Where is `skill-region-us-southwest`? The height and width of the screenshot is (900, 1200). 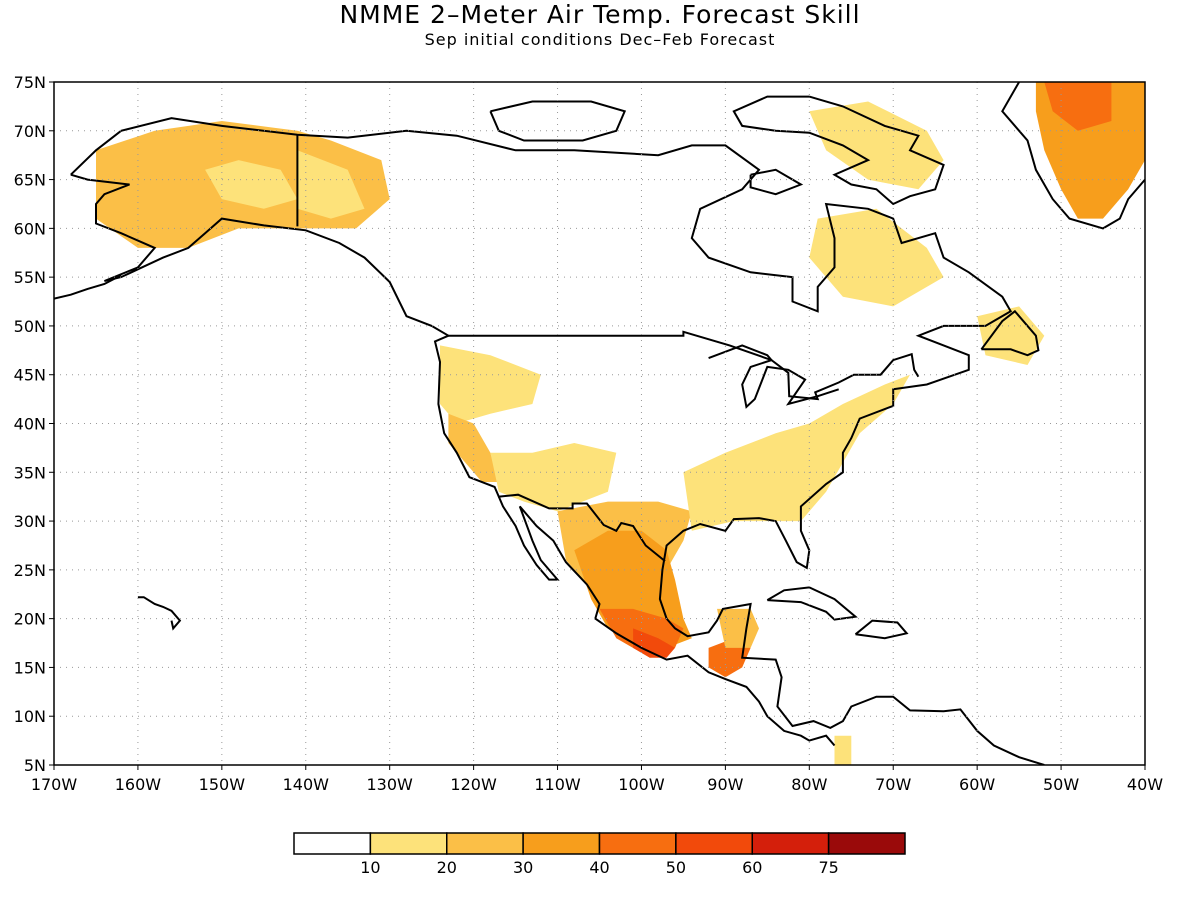 skill-region-us-southwest is located at coordinates (553, 477).